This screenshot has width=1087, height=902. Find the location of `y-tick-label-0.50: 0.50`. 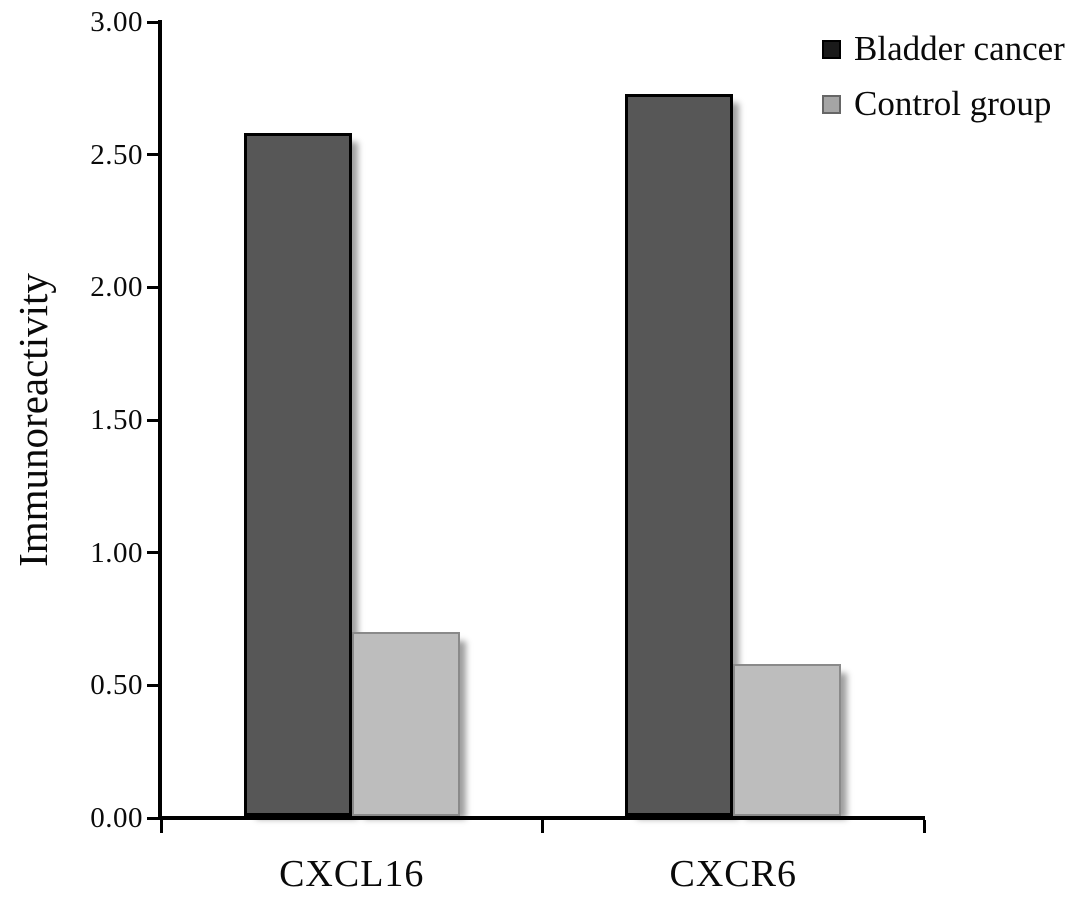

y-tick-label-0.50: 0.50 is located at coordinates (116, 685).